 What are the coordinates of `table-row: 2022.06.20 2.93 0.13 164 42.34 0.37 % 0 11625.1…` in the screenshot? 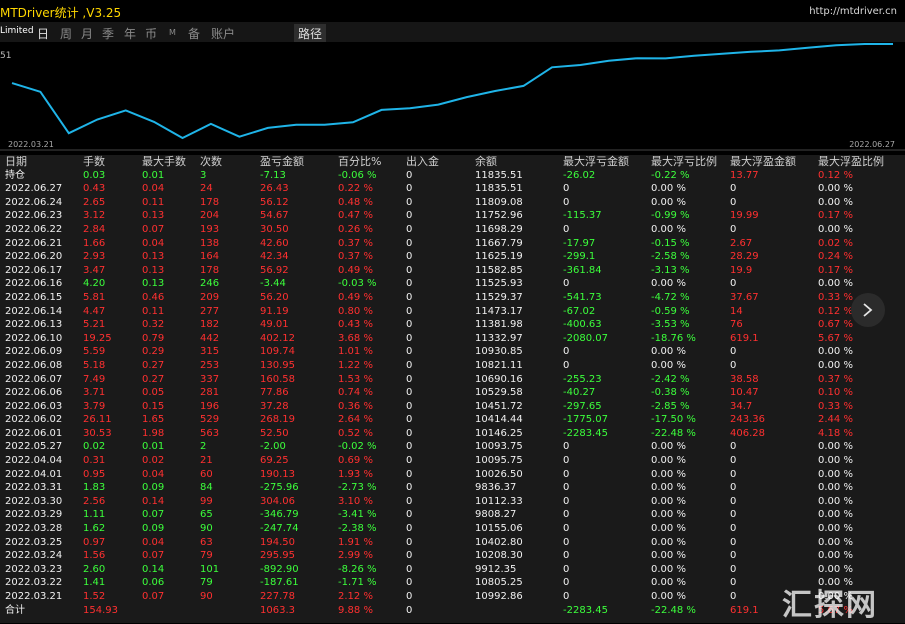 It's located at (452, 257).